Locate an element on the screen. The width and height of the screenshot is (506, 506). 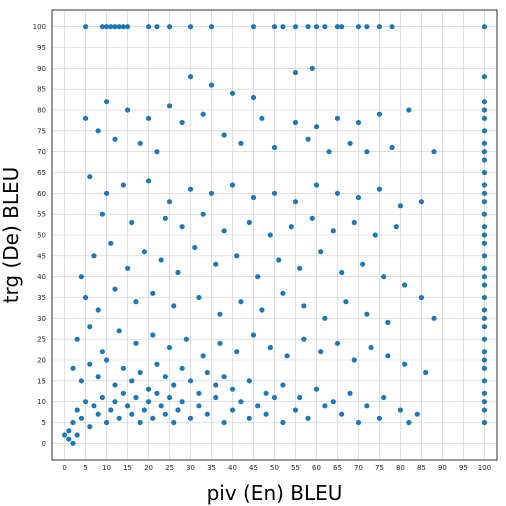
x-tick-label: 35 is located at coordinates (211, 468).